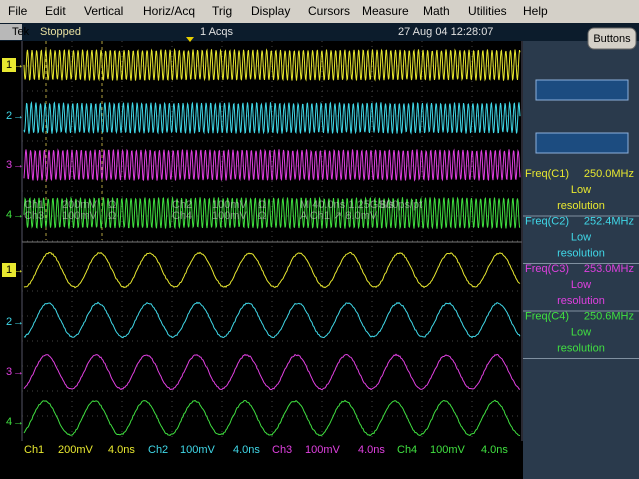 The width and height of the screenshot is (639, 479). What do you see at coordinates (385, 11) in the screenshot?
I see `menu-item: Measure` at bounding box center [385, 11].